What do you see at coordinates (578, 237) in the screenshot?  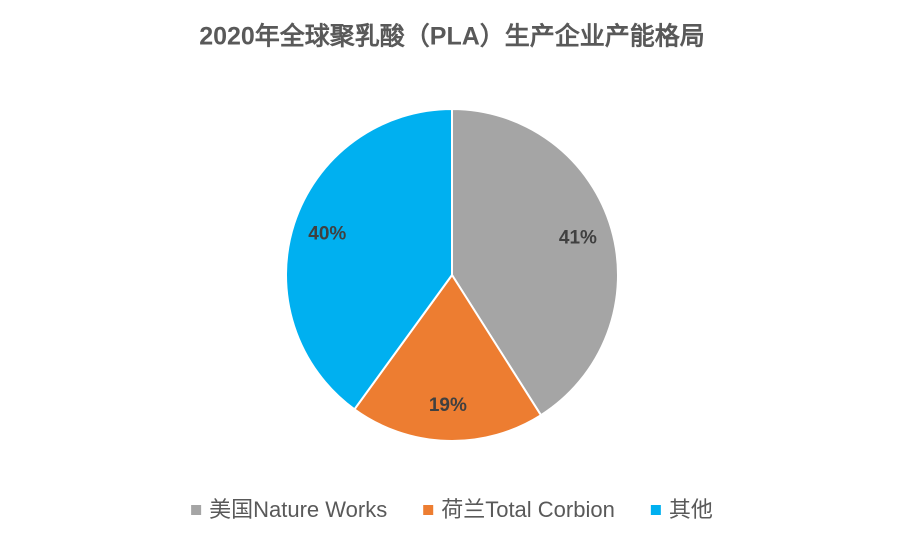 I see `data-label: 41%` at bounding box center [578, 237].